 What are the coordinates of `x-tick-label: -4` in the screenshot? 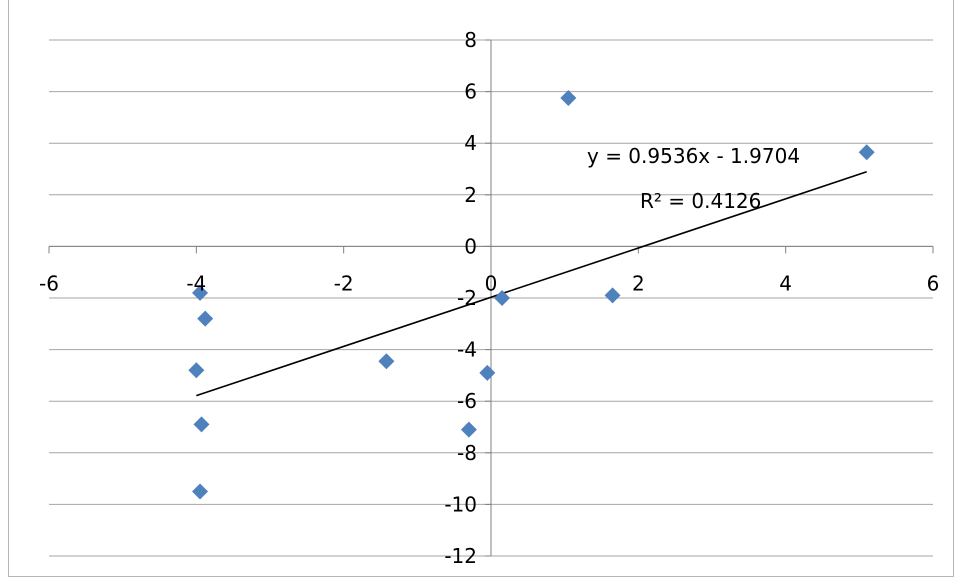 It's located at (196, 283).